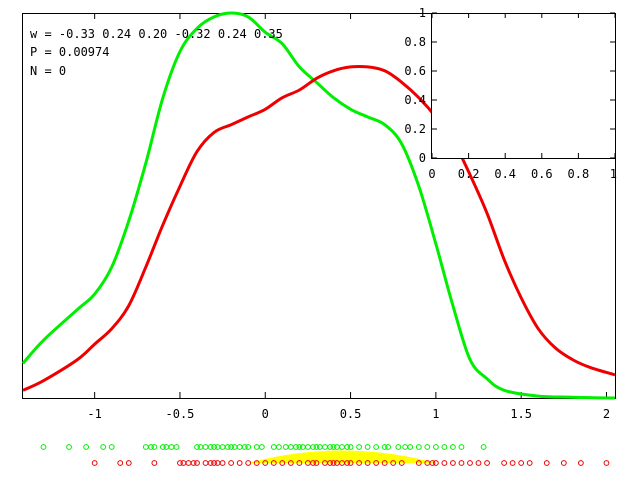  Describe the element at coordinates (579, 174) in the screenshot. I see `inset-x-tick-label: 0.8` at that location.